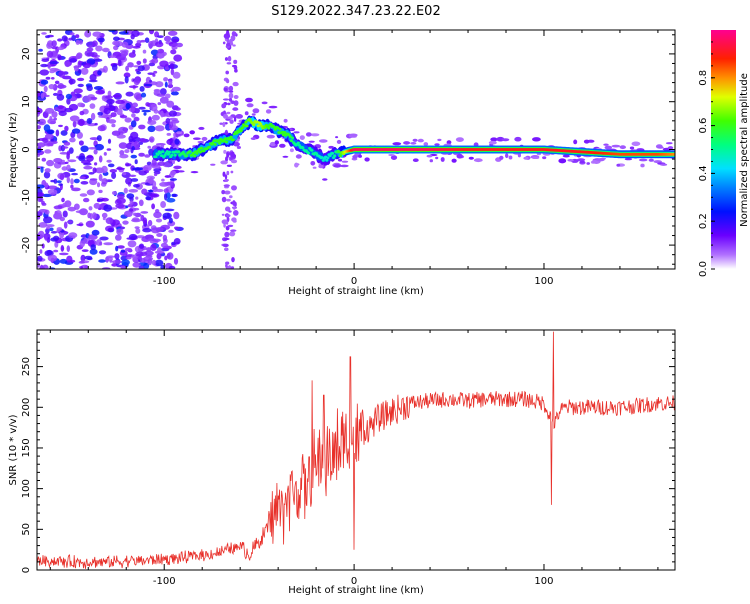 The width and height of the screenshot is (750, 604). I want to click on colorbar-tick-label: 0.6, so click(703, 126).